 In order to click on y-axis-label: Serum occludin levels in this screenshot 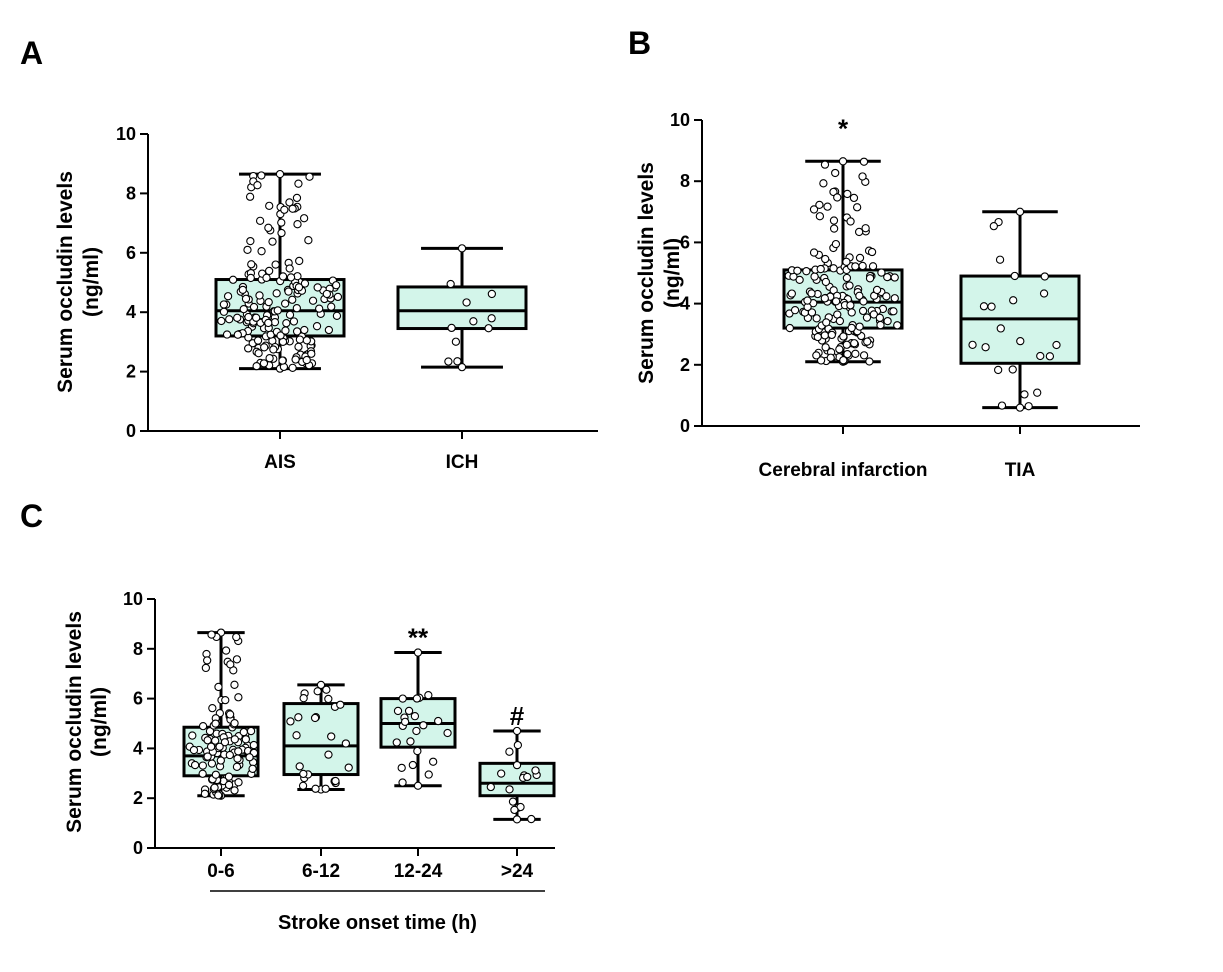, I will do `click(646, 273)`.